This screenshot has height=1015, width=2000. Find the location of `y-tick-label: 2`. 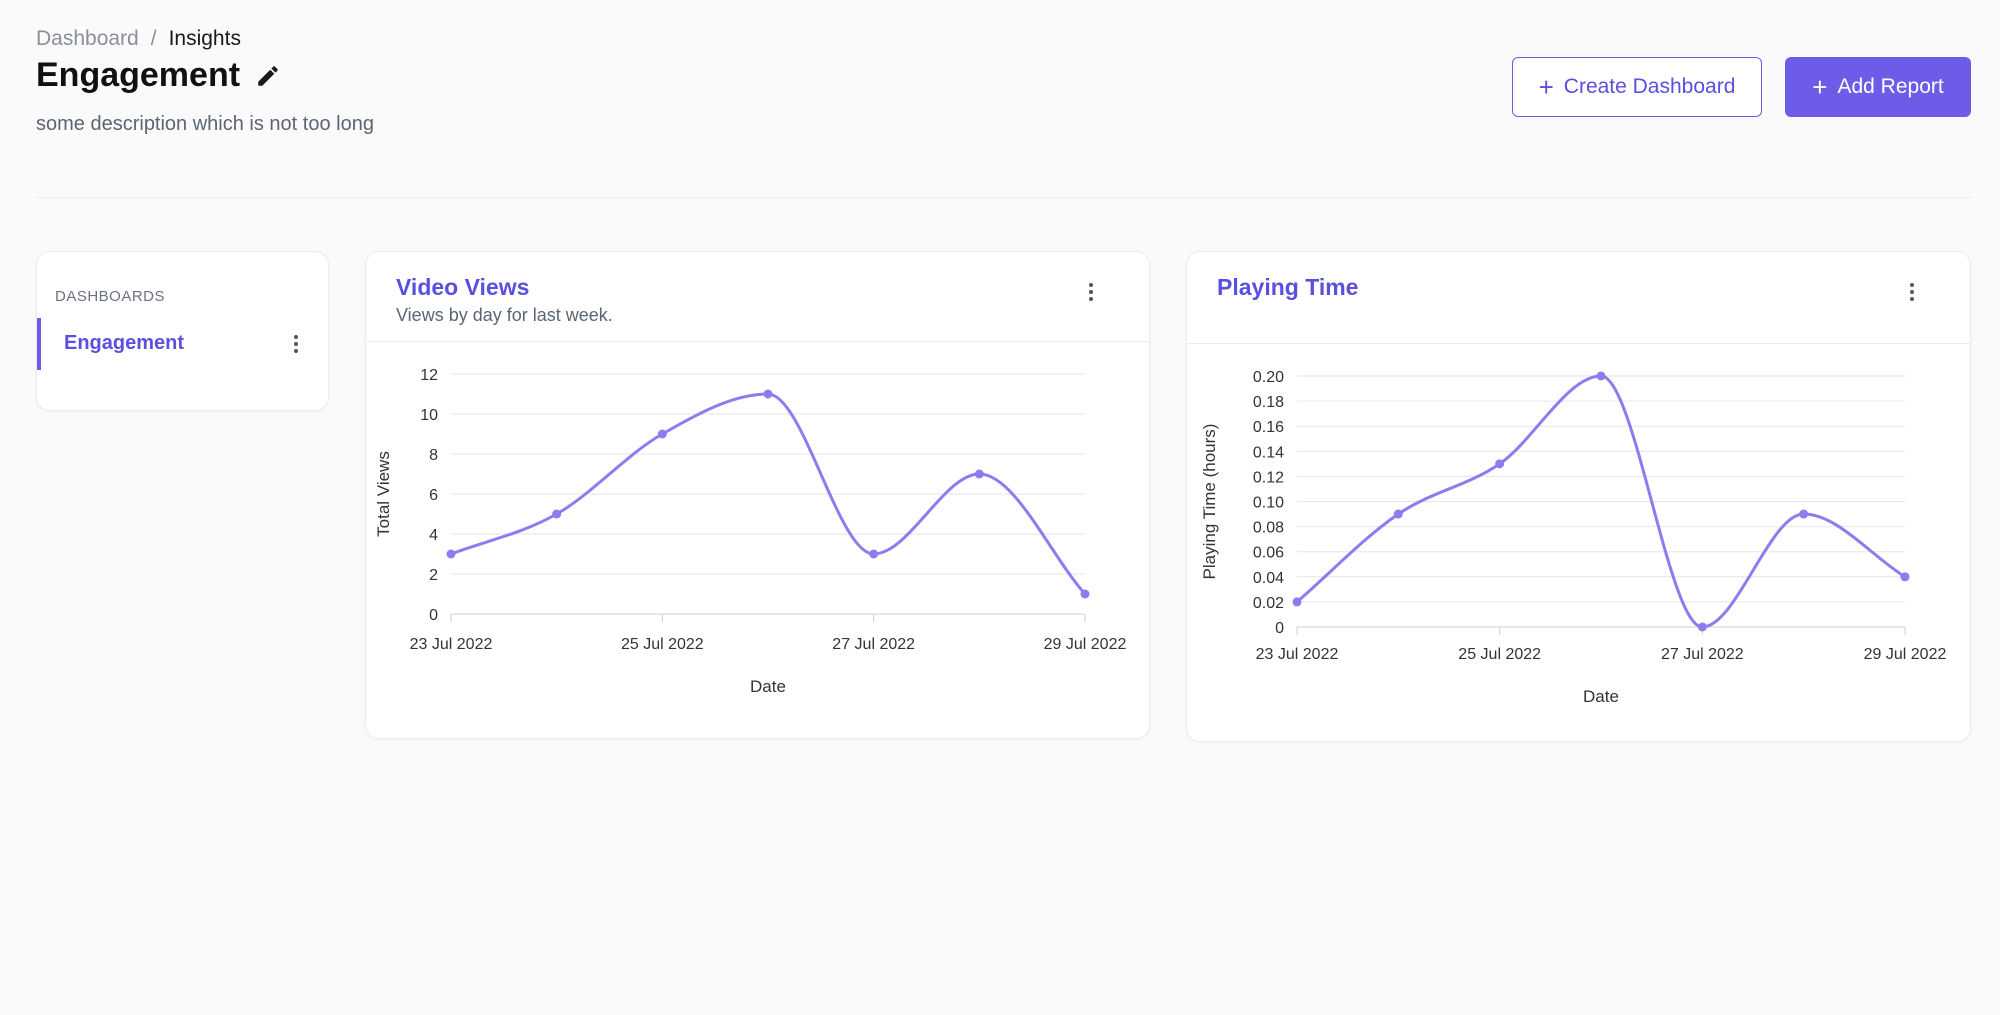

y-tick-label: 2 is located at coordinates (433, 575).